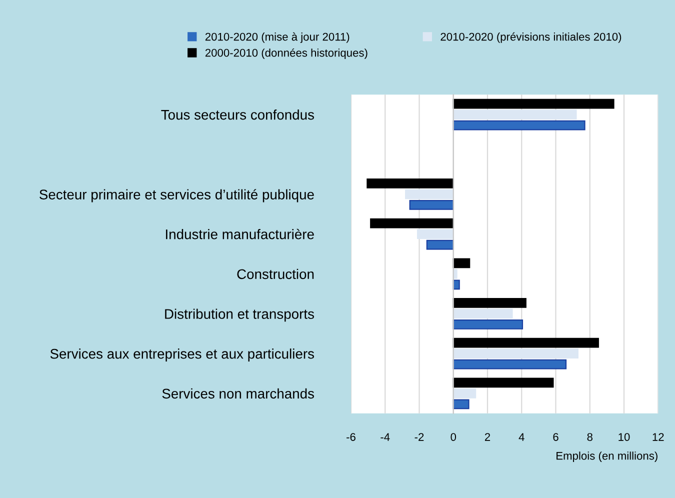  Describe the element at coordinates (237, 115) in the screenshot. I see `y-tick-label: Tous secteurs confondus` at that location.